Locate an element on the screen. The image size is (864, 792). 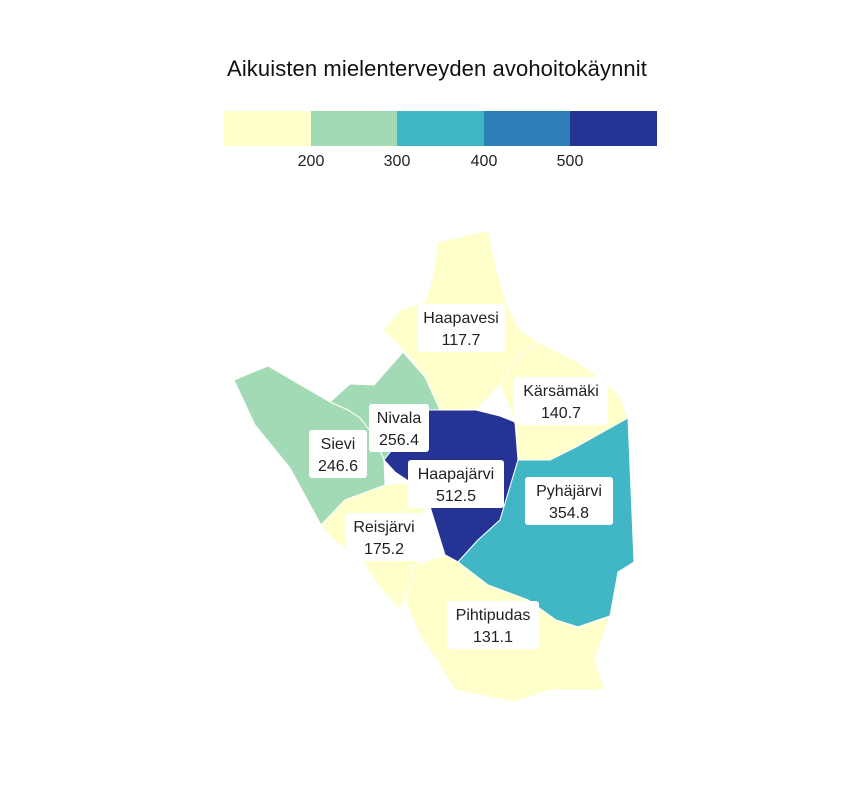
region-name: Haapajärvi is located at coordinates (456, 474).